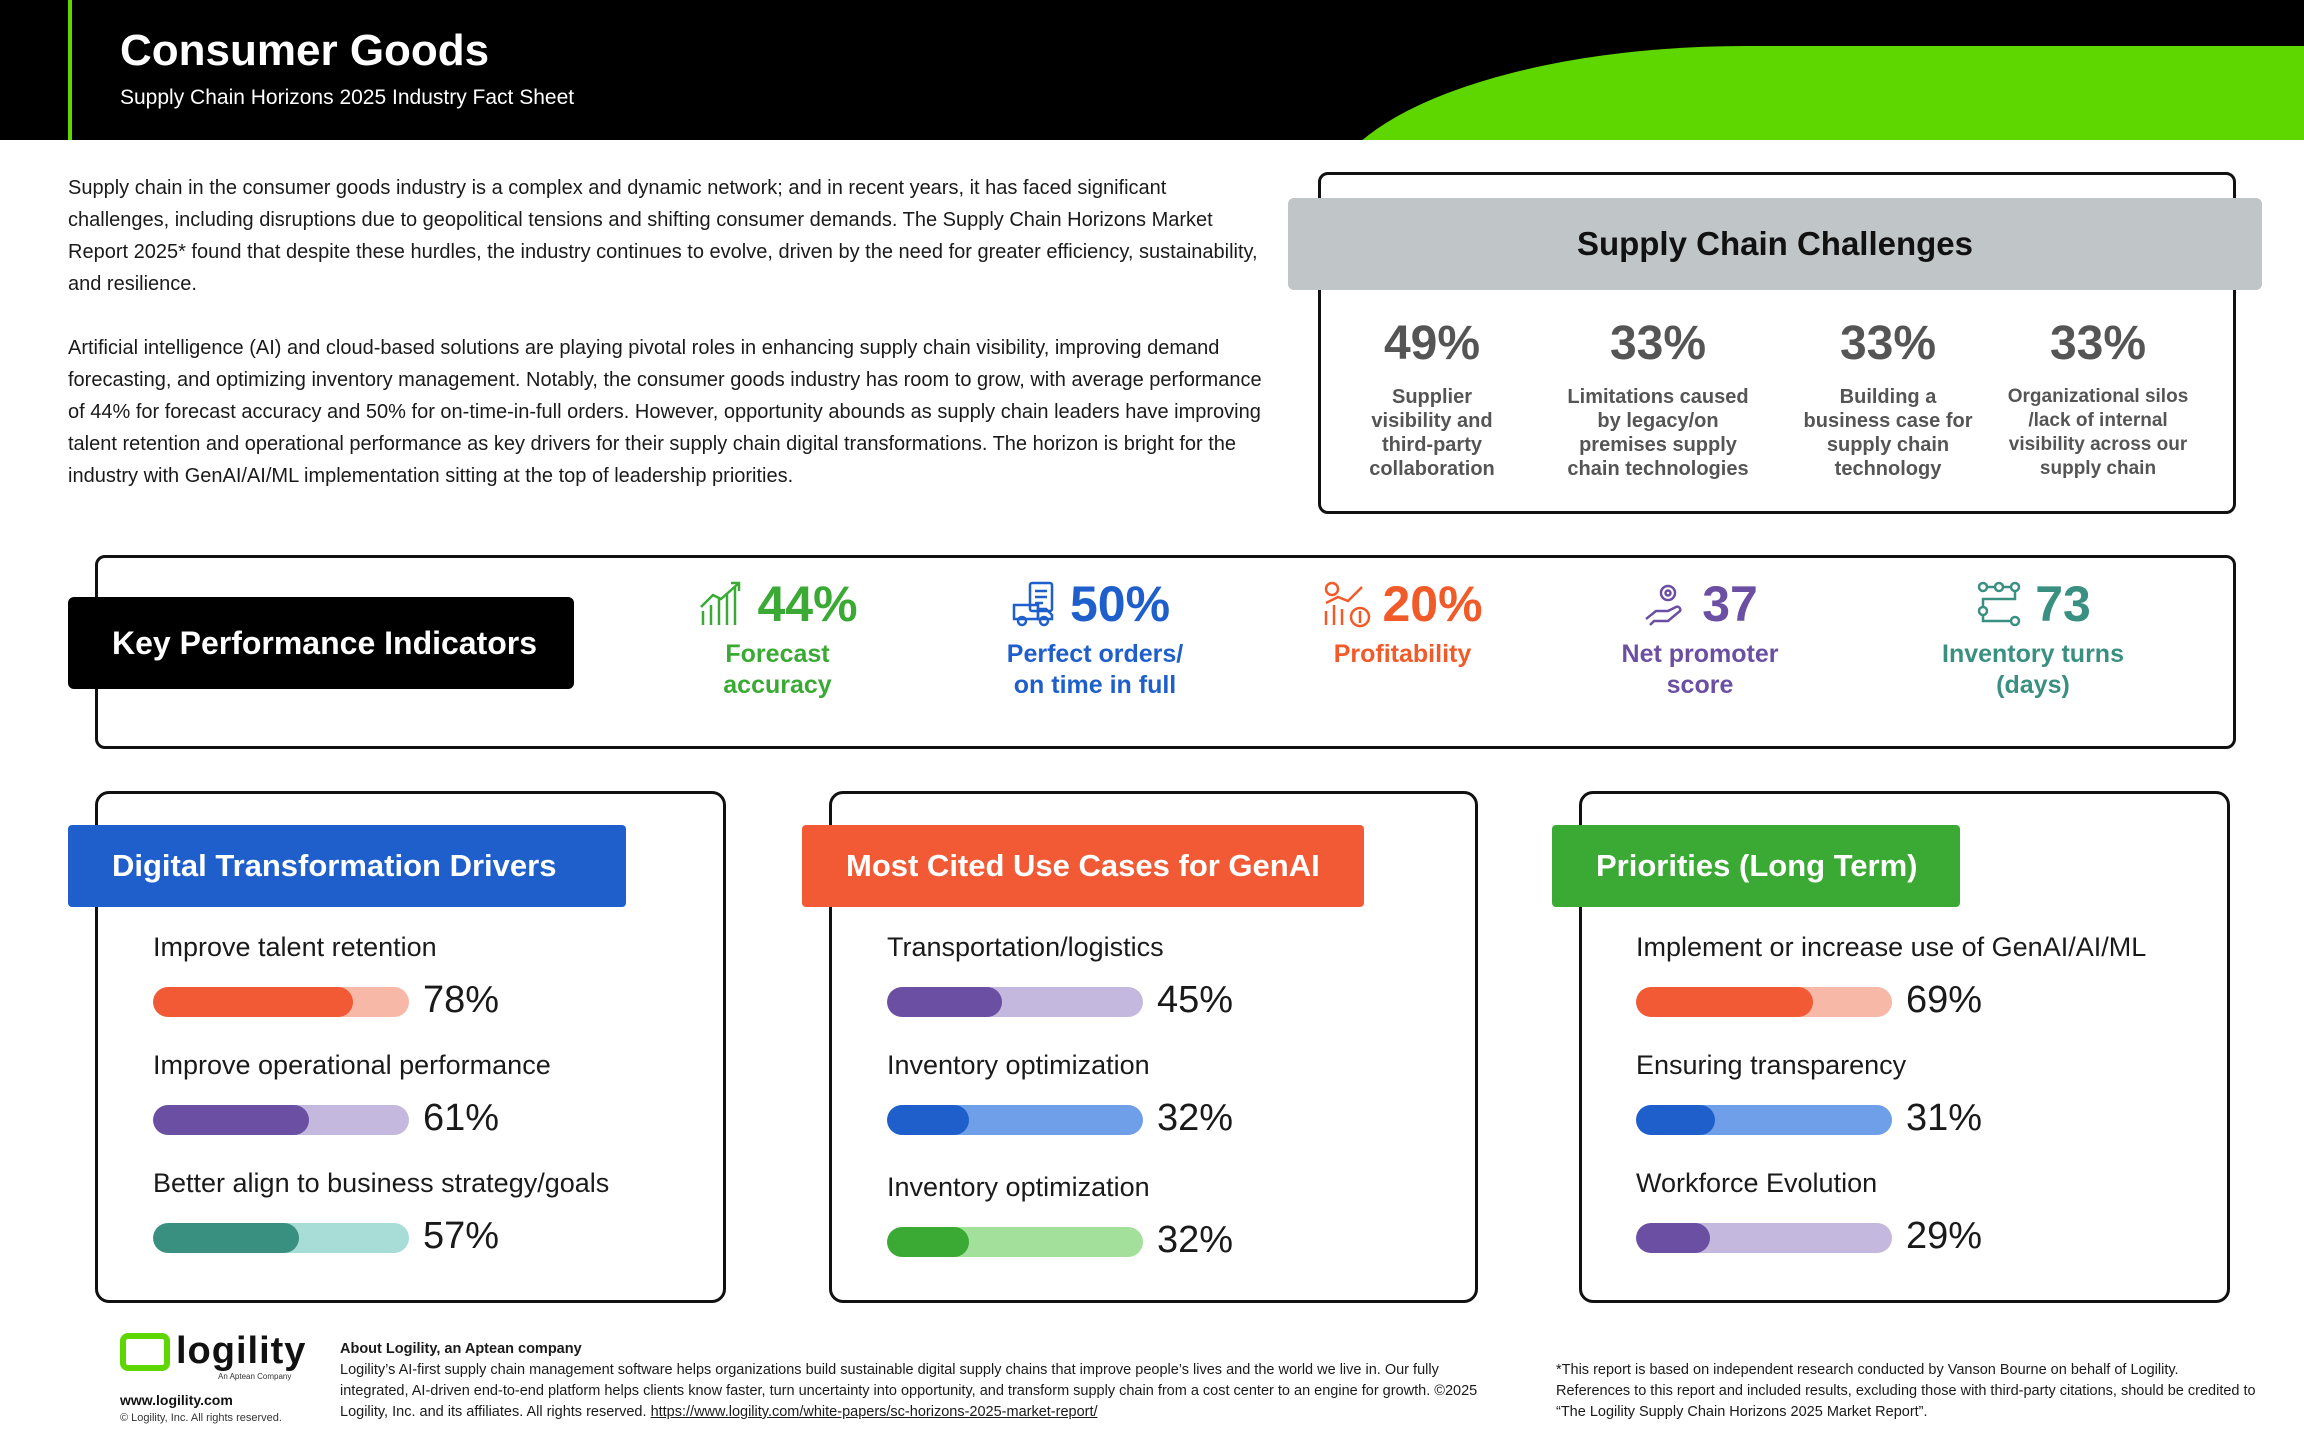  What do you see at coordinates (241, 1351) in the screenshot?
I see `logo-text: logility` at bounding box center [241, 1351].